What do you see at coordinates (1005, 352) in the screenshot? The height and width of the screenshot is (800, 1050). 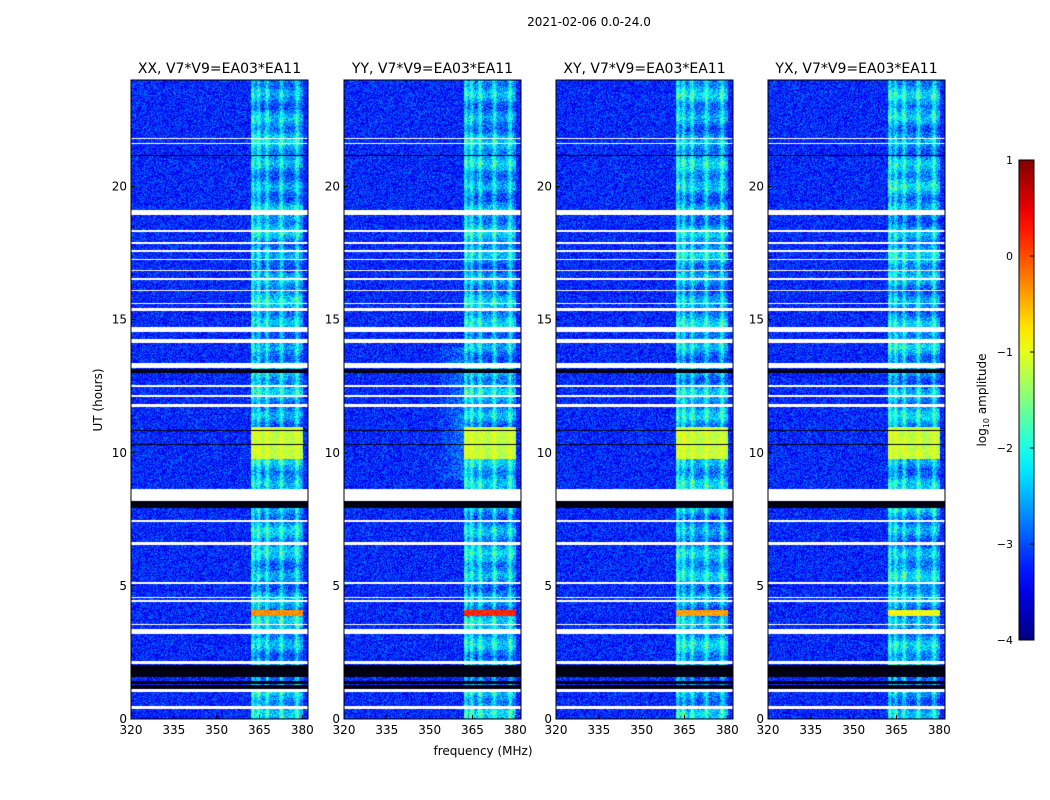 I see `colorbar-tick-label: −1` at bounding box center [1005, 352].